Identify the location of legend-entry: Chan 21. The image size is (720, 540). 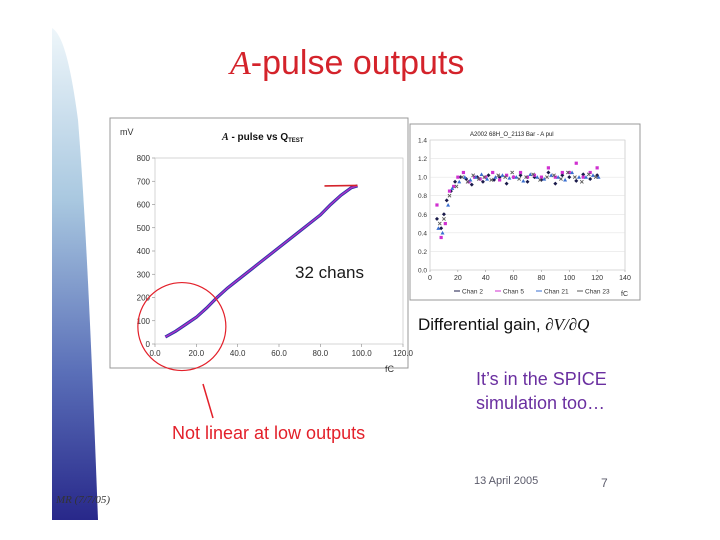
(556, 292).